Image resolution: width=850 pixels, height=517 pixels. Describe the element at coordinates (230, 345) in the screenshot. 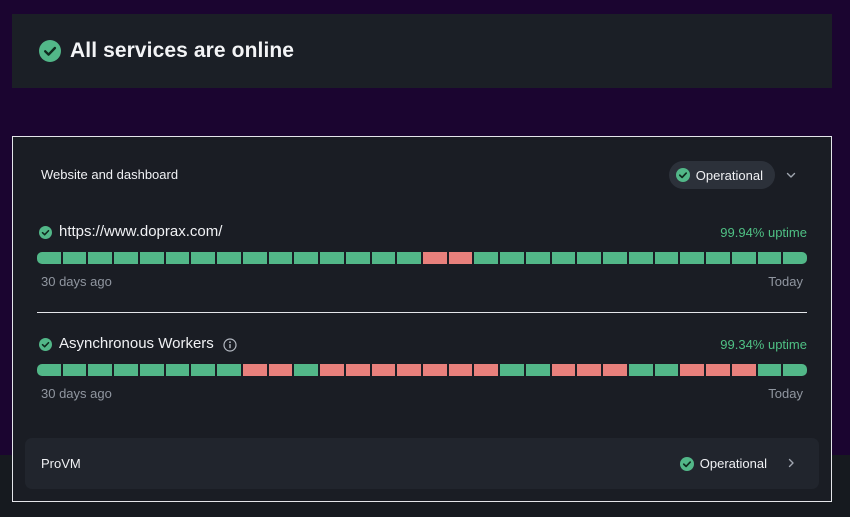

I see `info-icon` at that location.